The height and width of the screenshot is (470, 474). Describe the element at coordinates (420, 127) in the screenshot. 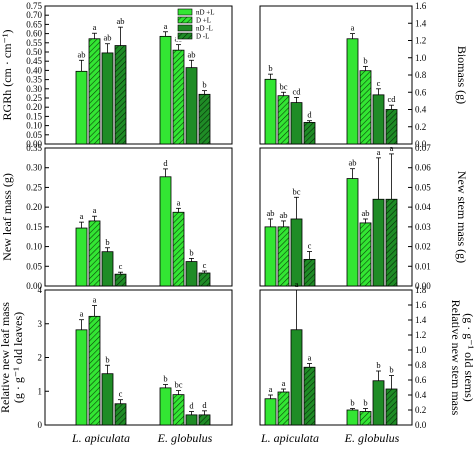

I see `y-tick-label: 0.2` at that location.